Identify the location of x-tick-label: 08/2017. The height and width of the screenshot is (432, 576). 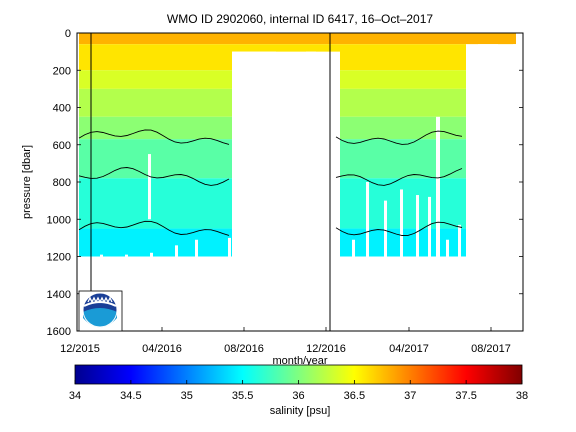
(491, 349).